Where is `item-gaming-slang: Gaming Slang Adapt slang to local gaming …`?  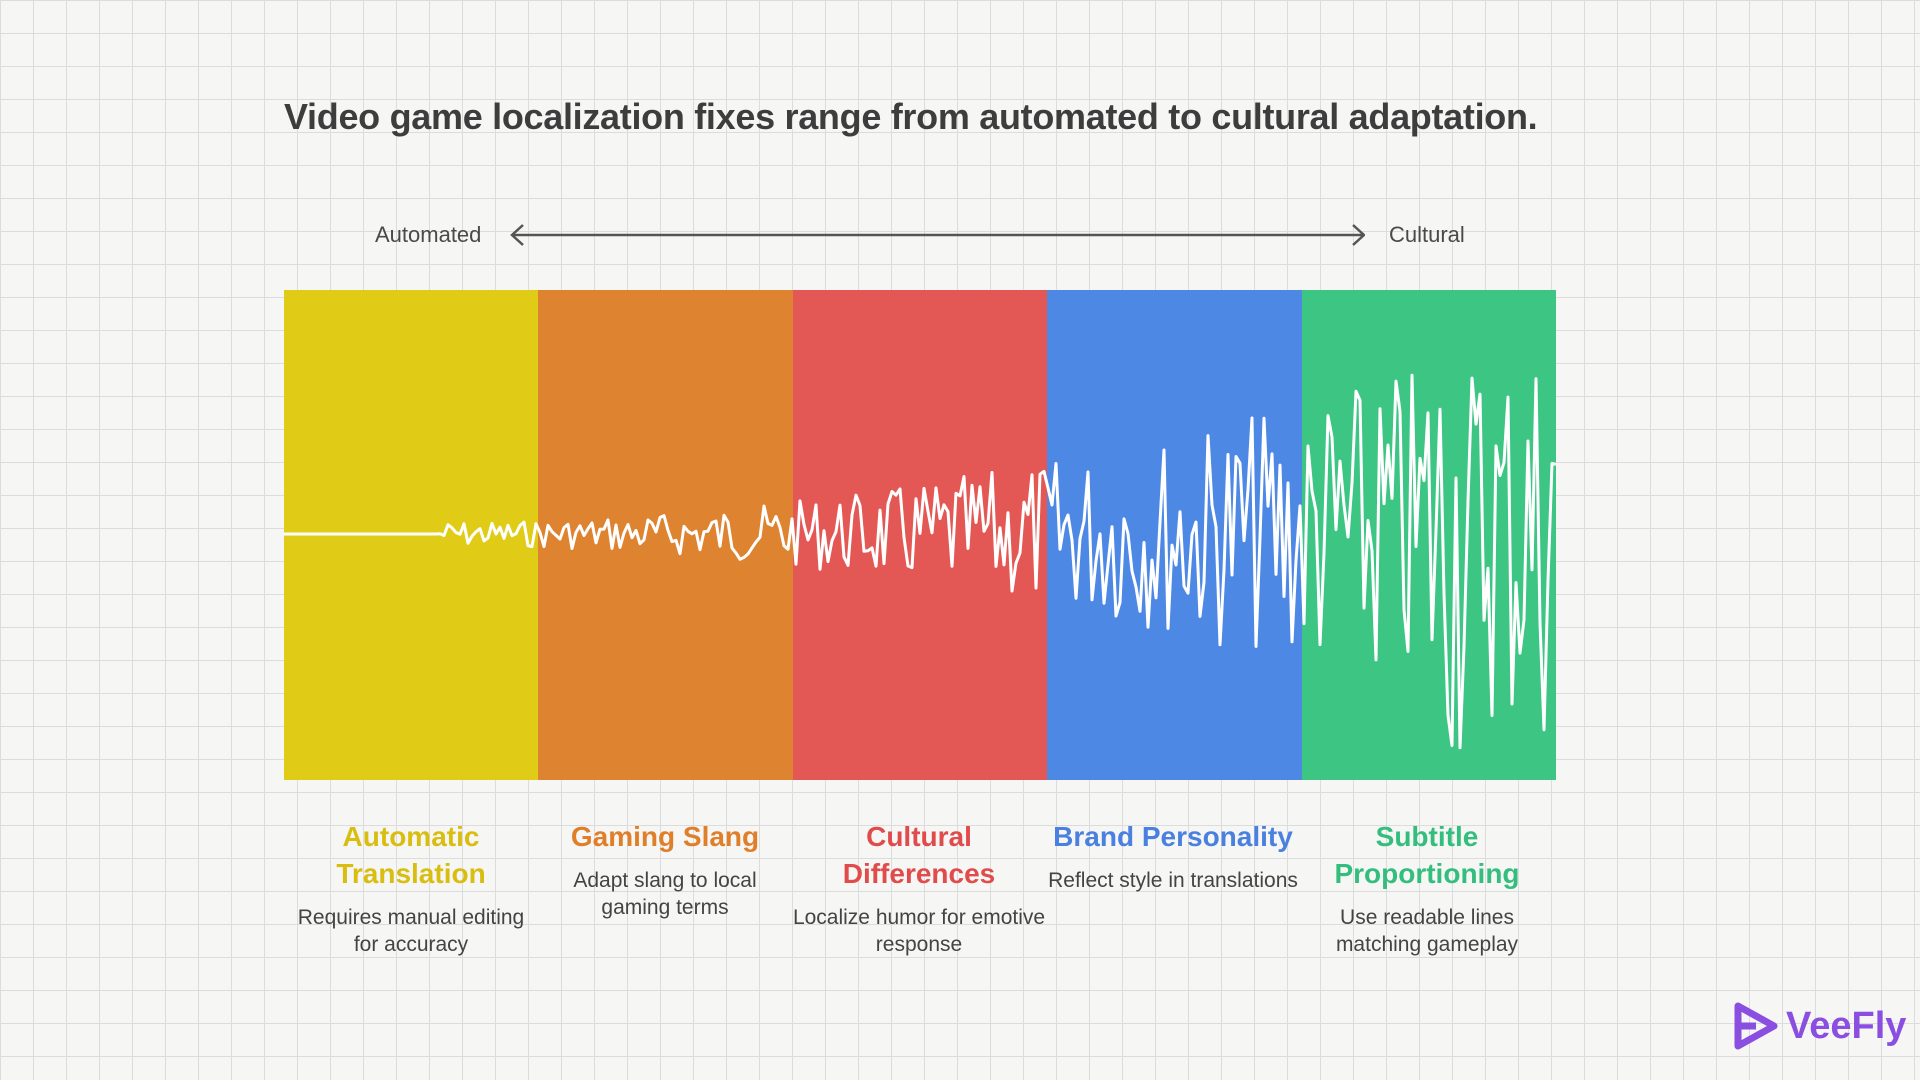 item-gaming-slang: Gaming Slang Adapt slang to local gaming … is located at coordinates (665, 869).